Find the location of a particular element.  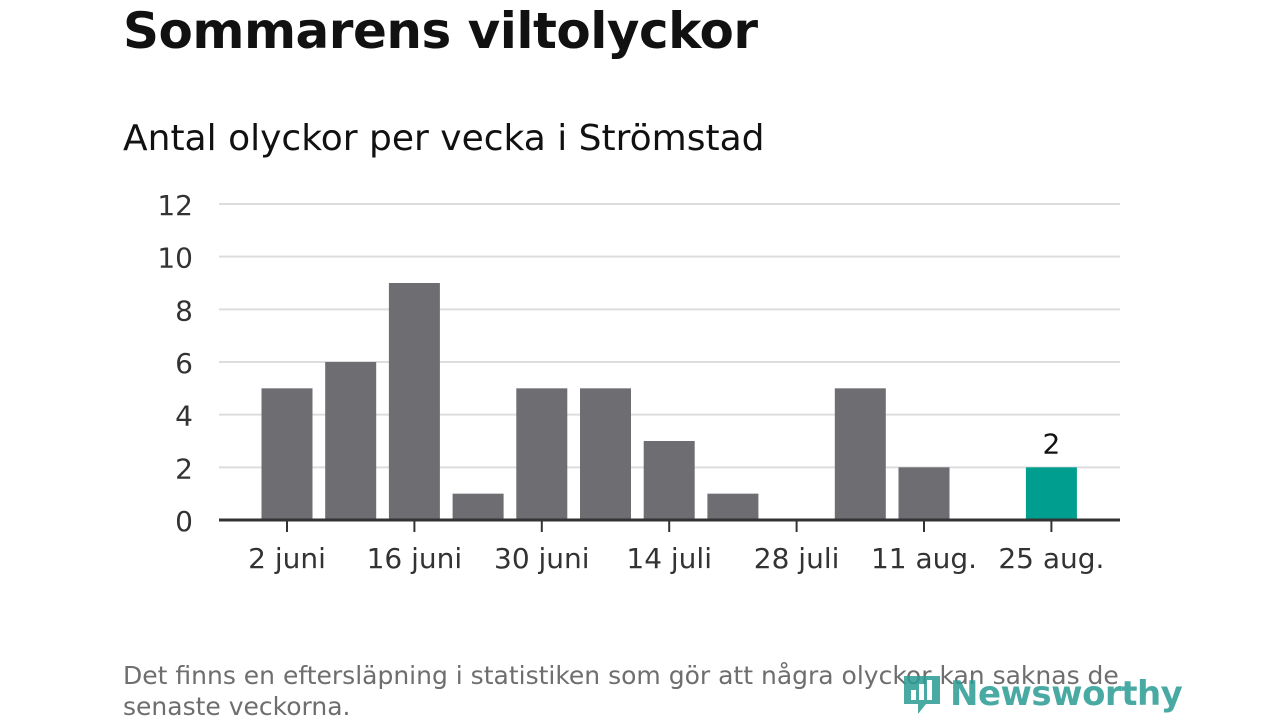

data-labels: 2 is located at coordinates (1051, 443).